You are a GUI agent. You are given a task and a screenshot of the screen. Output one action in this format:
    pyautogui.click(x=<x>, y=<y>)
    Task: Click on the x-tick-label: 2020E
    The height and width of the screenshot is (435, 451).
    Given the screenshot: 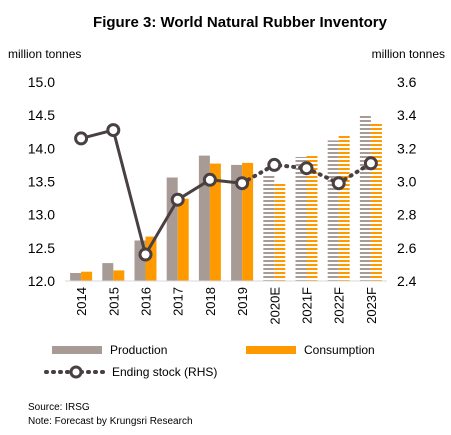 What is the action you would take?
    pyautogui.click(x=274, y=306)
    